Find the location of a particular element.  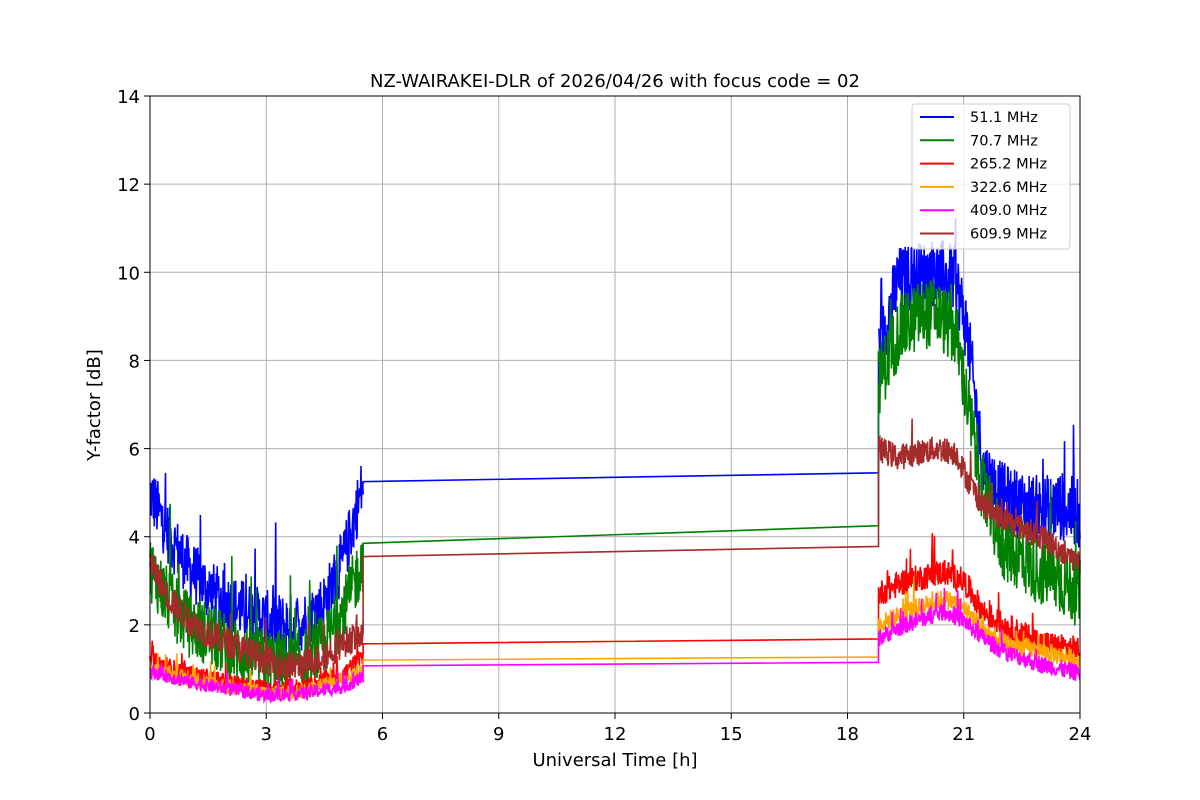

x-tick-label: 9 is located at coordinates (498, 734).